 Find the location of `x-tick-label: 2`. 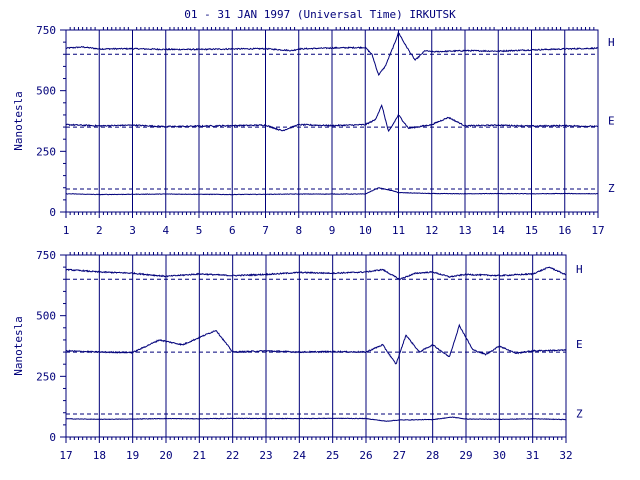

x-tick-label: 2 is located at coordinates (99, 230).